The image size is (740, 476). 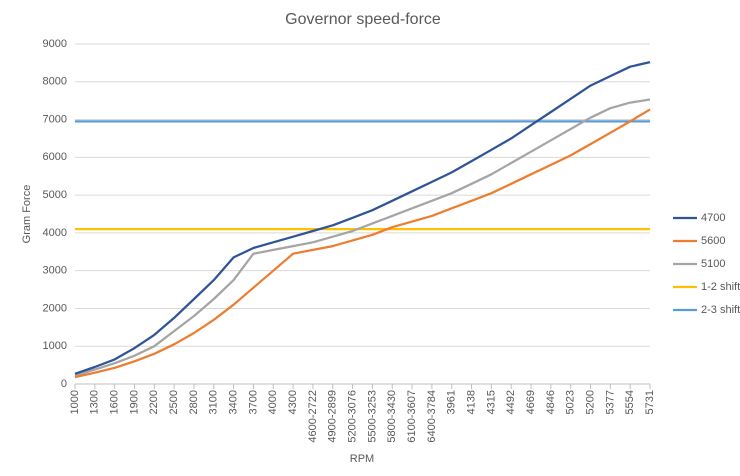 What do you see at coordinates (372, 416) in the screenshot?
I see `x-tick-label: 5500-3253` at bounding box center [372, 416].